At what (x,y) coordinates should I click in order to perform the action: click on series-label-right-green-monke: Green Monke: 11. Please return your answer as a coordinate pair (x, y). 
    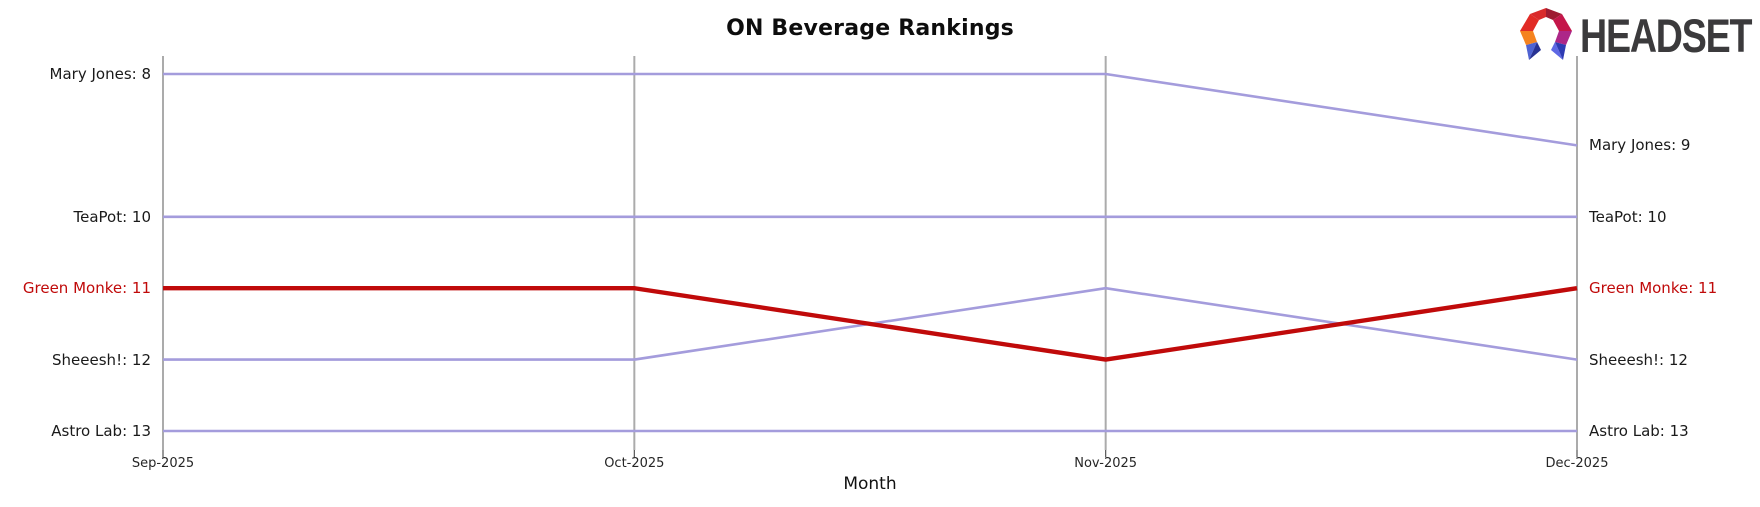
    Looking at the image, I should click on (1653, 288).